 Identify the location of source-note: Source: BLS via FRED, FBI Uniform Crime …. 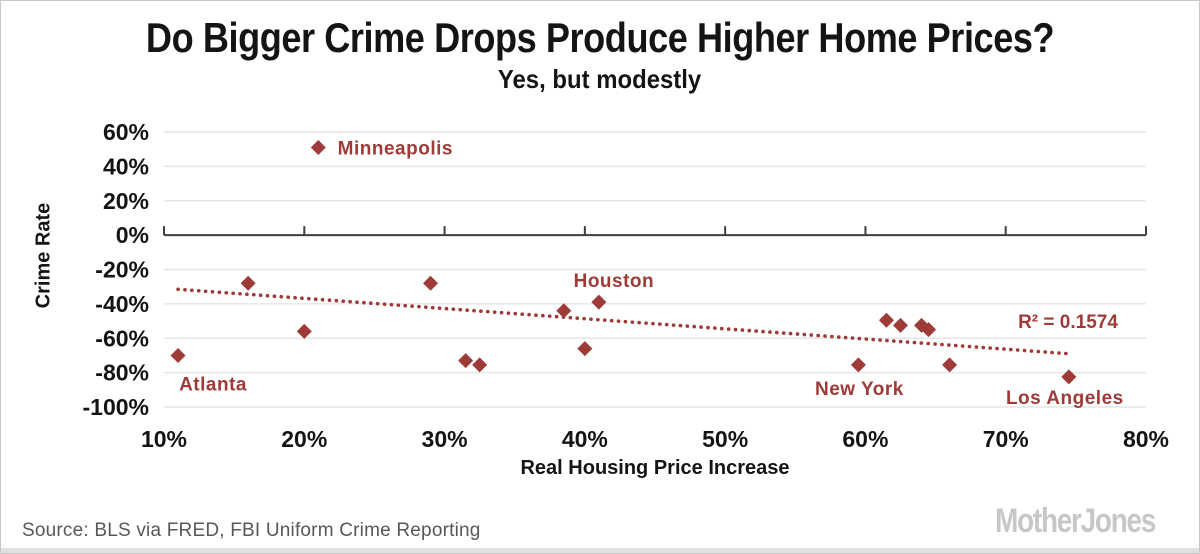
(251, 530).